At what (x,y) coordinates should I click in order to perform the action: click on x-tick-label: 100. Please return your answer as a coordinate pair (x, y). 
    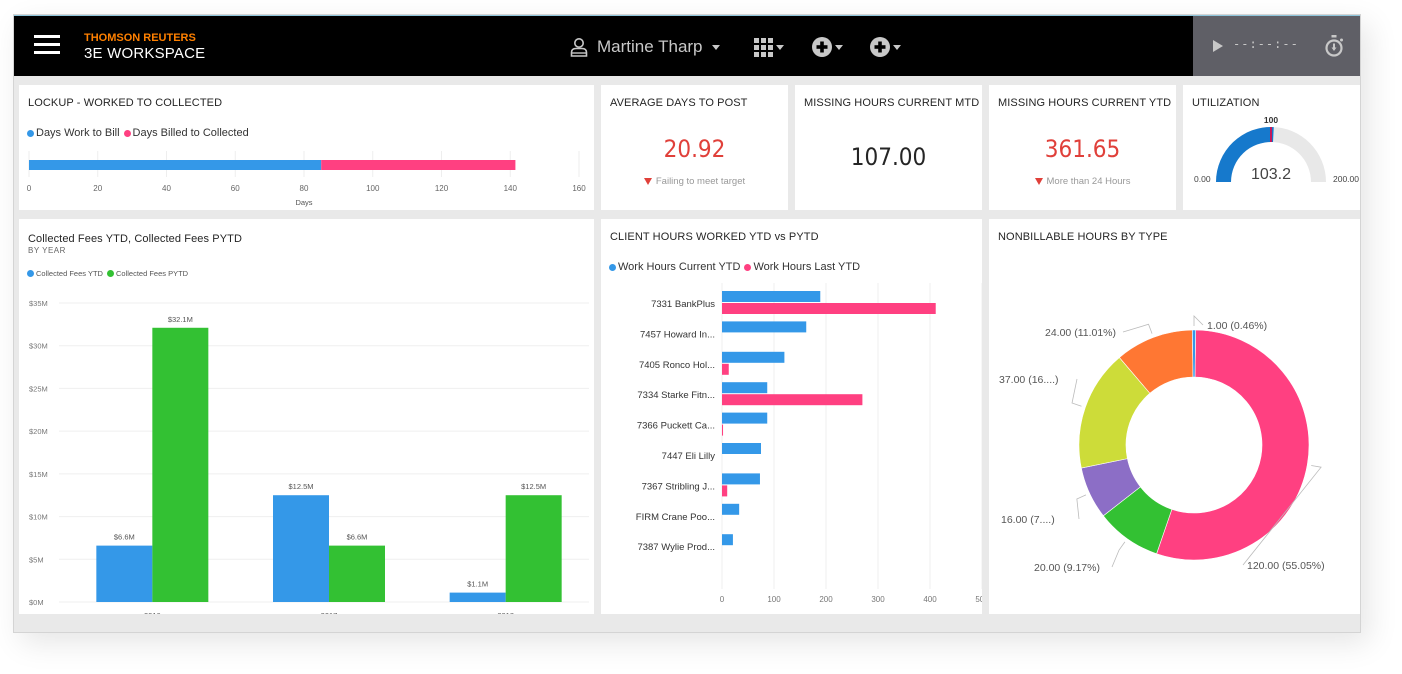
    Looking at the image, I should click on (373, 188).